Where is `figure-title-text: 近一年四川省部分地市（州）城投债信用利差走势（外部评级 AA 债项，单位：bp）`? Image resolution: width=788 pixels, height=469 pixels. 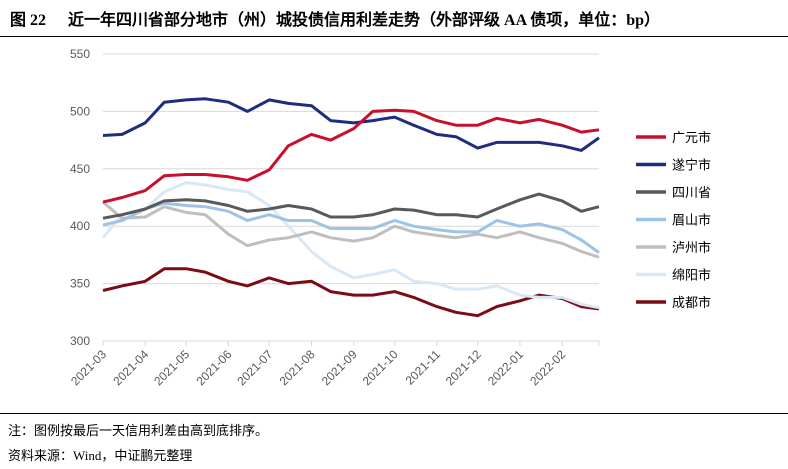 figure-title-text: 近一年四川省部分地市（州）城投债信用利差走势（外部评级 AA 债项，单位：bp） is located at coordinates (364, 20).